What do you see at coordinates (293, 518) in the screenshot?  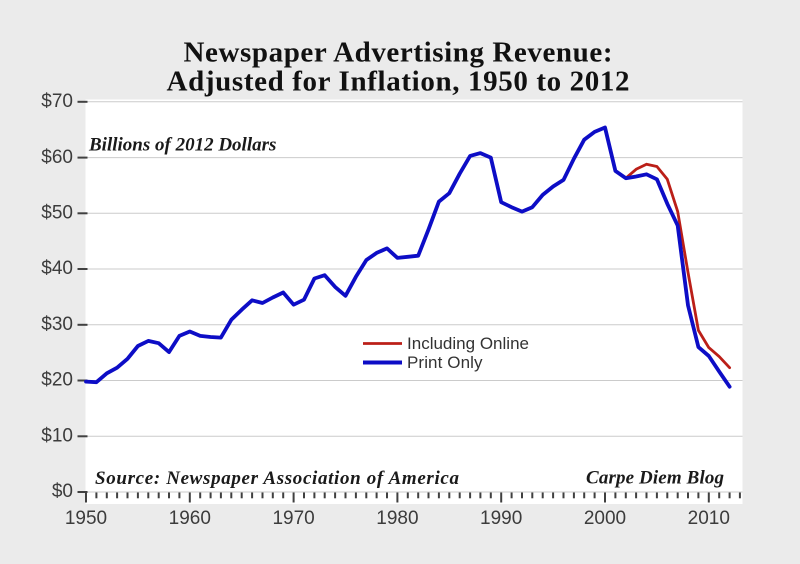 I see `svg-text: 1970` at bounding box center [293, 518].